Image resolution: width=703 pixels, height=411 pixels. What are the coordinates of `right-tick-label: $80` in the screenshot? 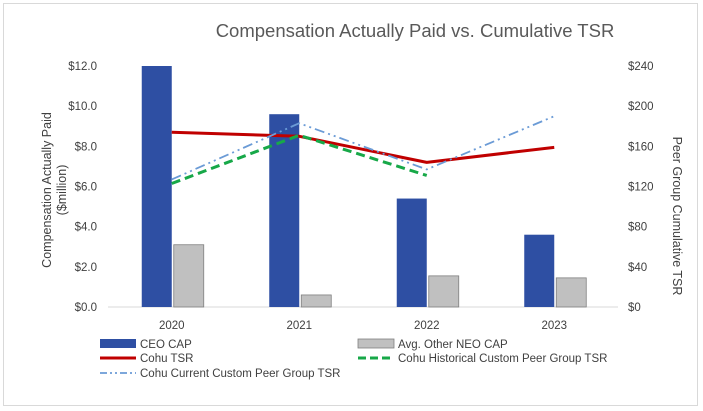 It's located at (637, 228).